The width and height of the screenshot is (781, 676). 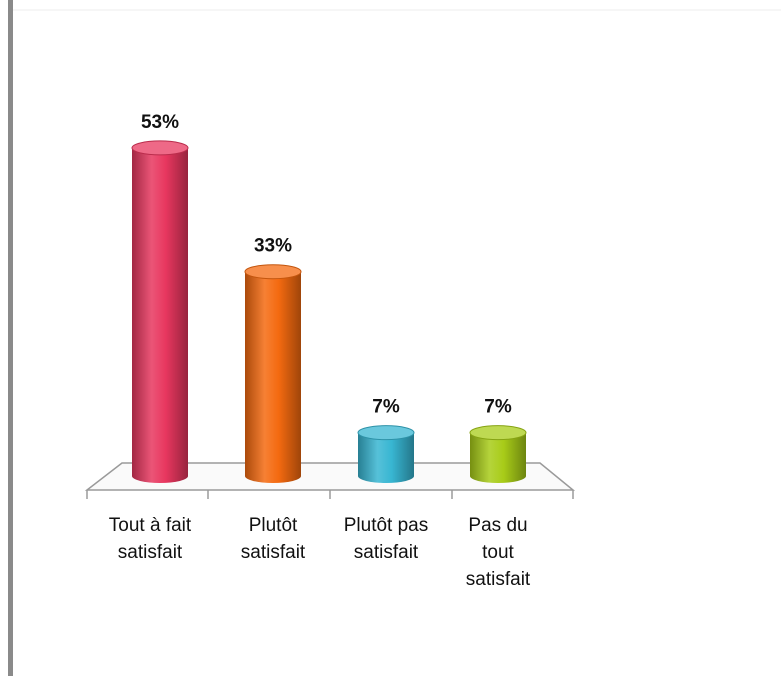 What do you see at coordinates (386, 539) in the screenshot?
I see `category-label: Plutôt pas satisfait` at bounding box center [386, 539].